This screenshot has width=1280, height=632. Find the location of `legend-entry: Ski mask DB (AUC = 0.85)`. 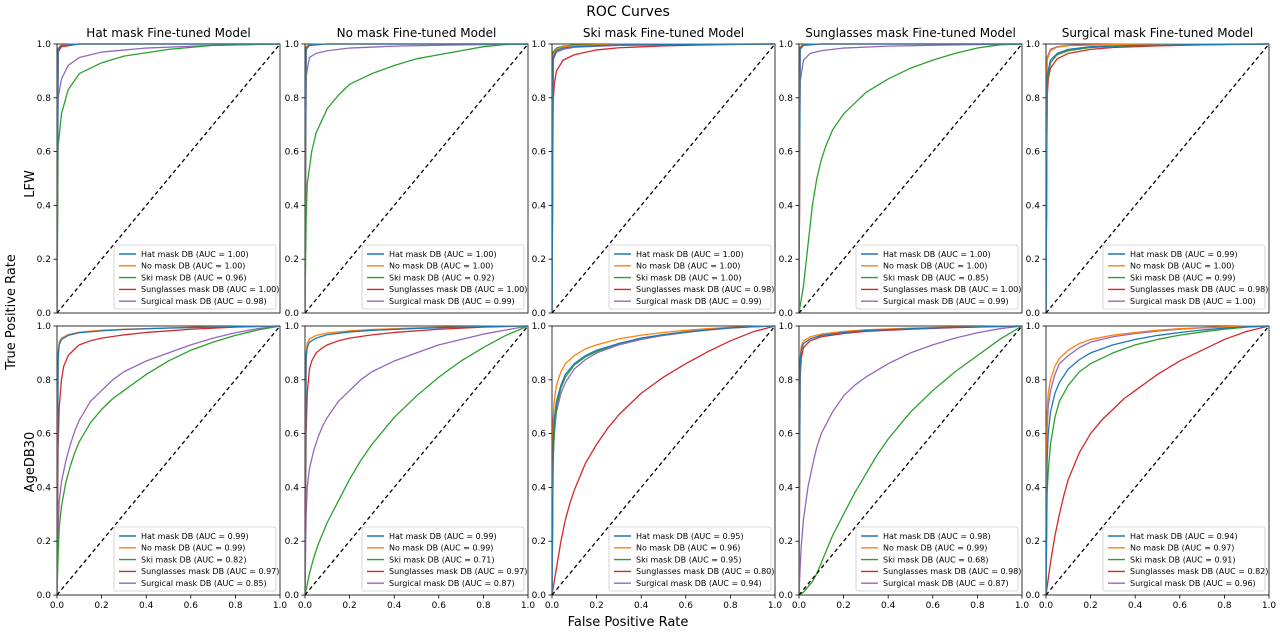

legend-entry: Ski mask DB (AUC = 0.85) is located at coordinates (935, 277).